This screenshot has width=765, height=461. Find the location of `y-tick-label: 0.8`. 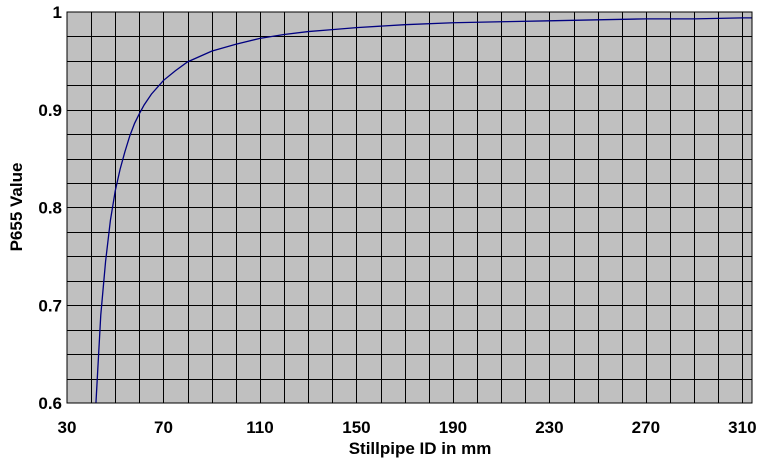

y-tick-label: 0.8 is located at coordinates (50, 208).